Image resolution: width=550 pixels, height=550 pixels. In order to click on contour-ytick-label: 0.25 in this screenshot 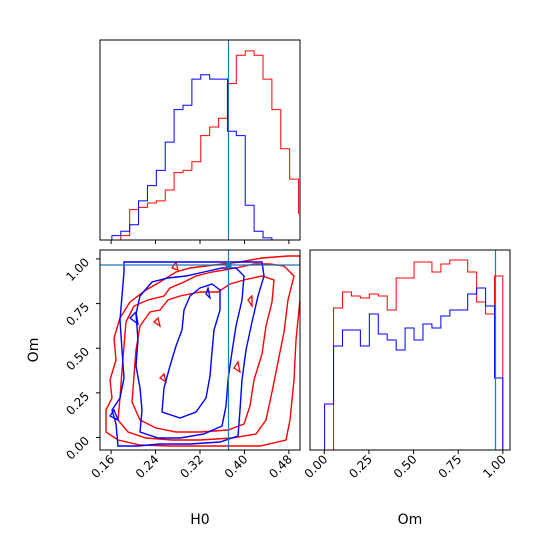, I will do `click(77, 403)`.